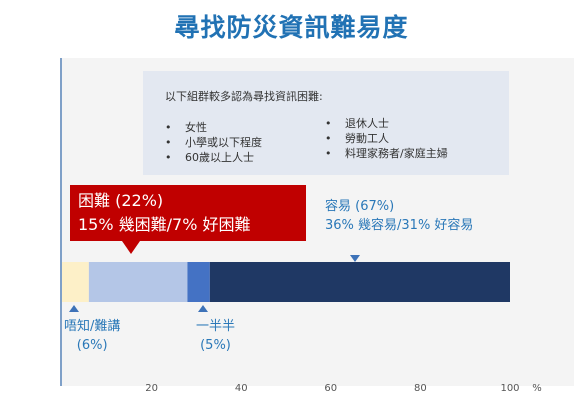 The width and height of the screenshot is (583, 413). What do you see at coordinates (367, 123) in the screenshot?
I see `note-item-label: 退休人士` at bounding box center [367, 123].